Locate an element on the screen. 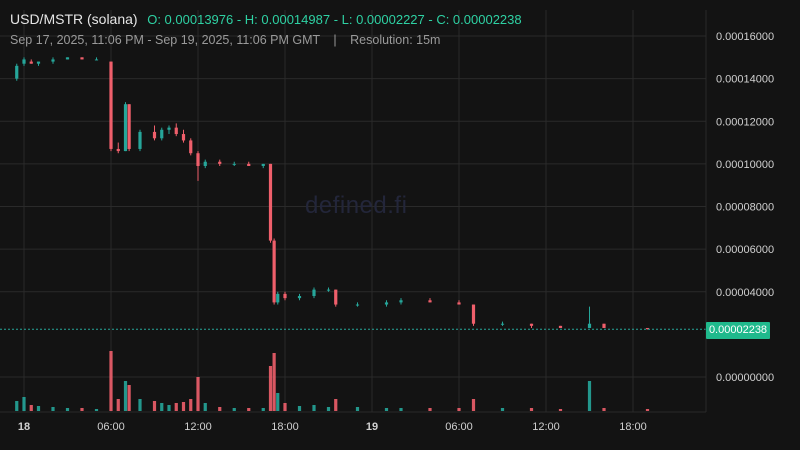  y-tick-label: 0.00000000 is located at coordinates (745, 378).